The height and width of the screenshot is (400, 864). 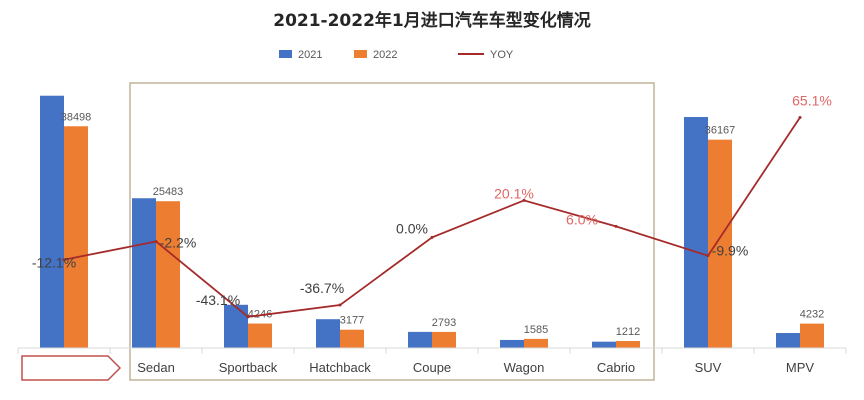 I want to click on x-tick-label-hatchback: Hatchback, so click(x=340, y=367).